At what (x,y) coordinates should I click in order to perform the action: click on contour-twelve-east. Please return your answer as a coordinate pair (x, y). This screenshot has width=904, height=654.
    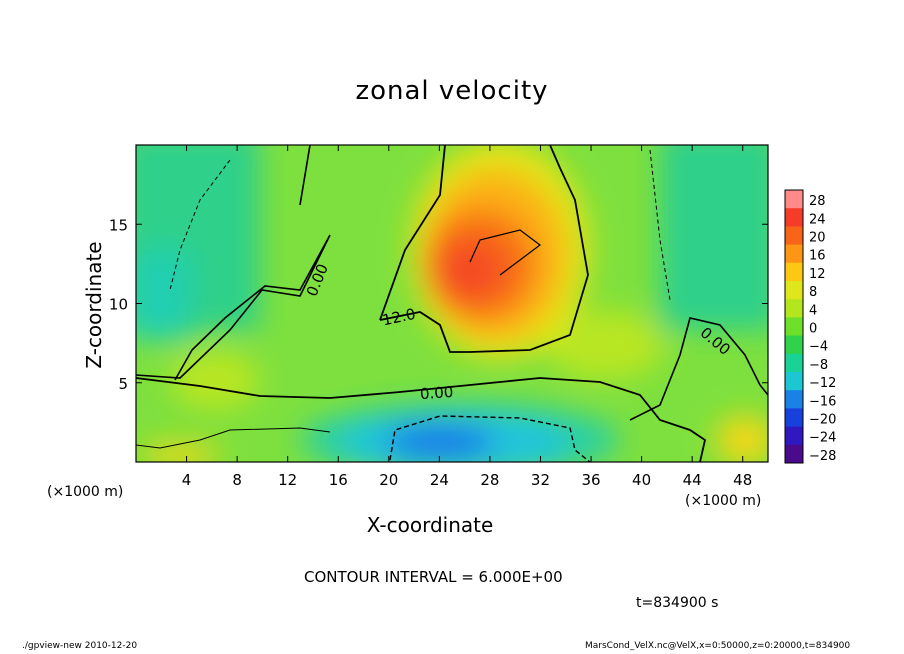
    Looking at the image, I should click on (484, 249).